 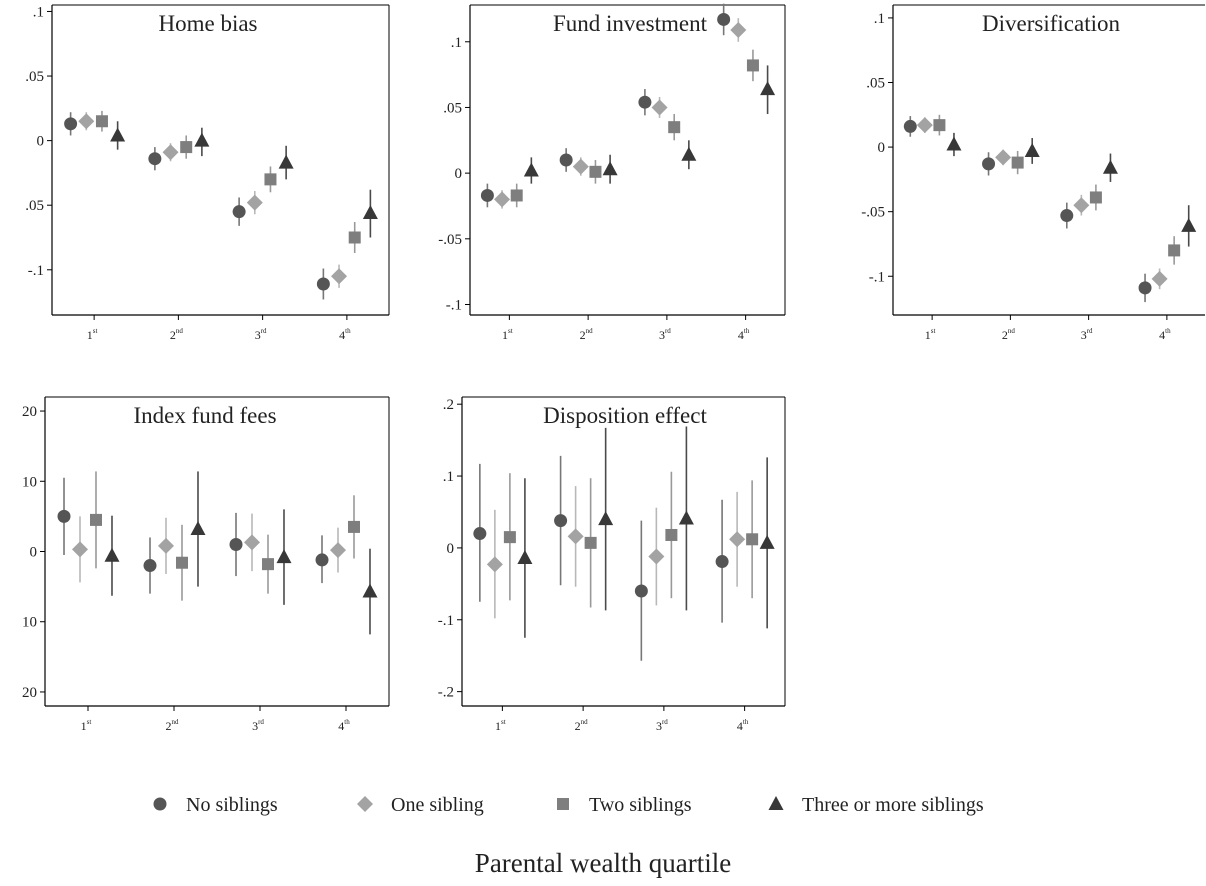 What do you see at coordinates (207, 173) in the screenshot?
I see `chart-panel-1: Home bias .1 .05 0 .05 -.1 1st 2nd 3rd 4th` at bounding box center [207, 173].